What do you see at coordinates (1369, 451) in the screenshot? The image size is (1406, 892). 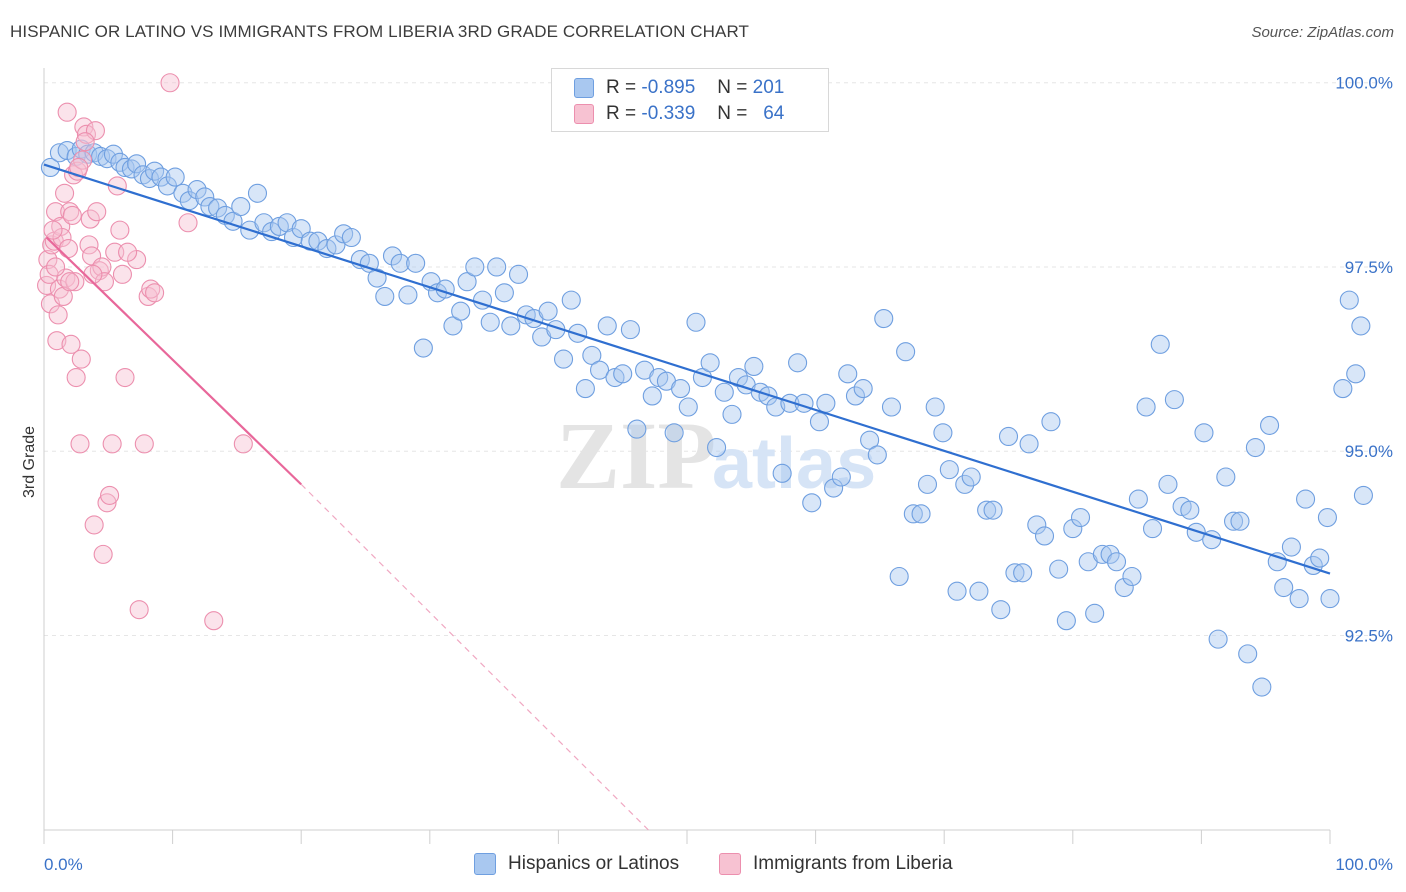 I see `y-tick-label: 95.0%` at bounding box center [1369, 451].